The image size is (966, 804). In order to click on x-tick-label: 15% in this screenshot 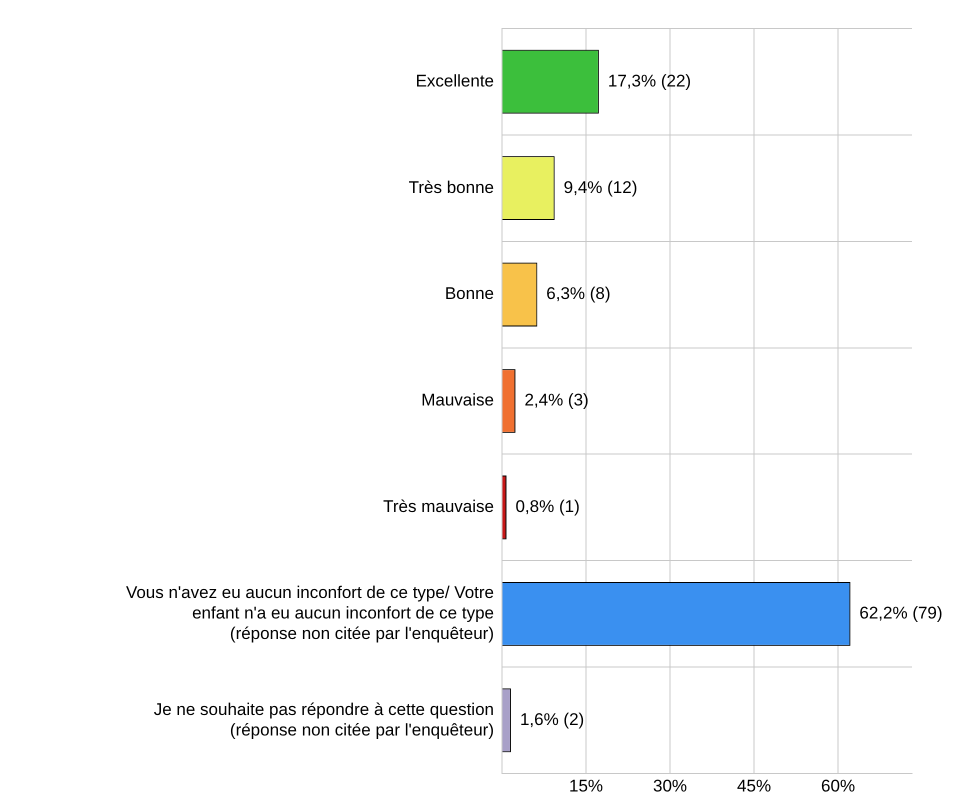, I will do `click(586, 786)`.